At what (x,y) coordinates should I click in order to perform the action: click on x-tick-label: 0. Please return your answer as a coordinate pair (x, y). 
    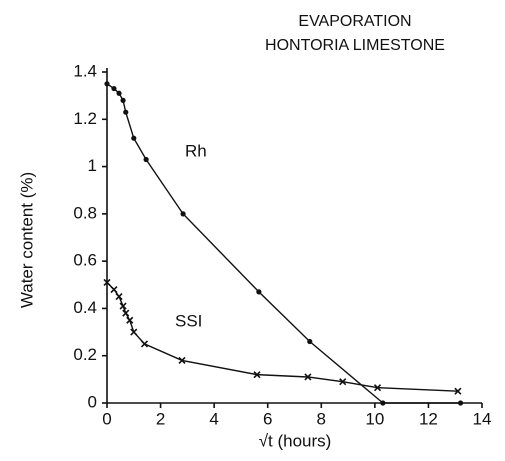
    Looking at the image, I should click on (106, 418).